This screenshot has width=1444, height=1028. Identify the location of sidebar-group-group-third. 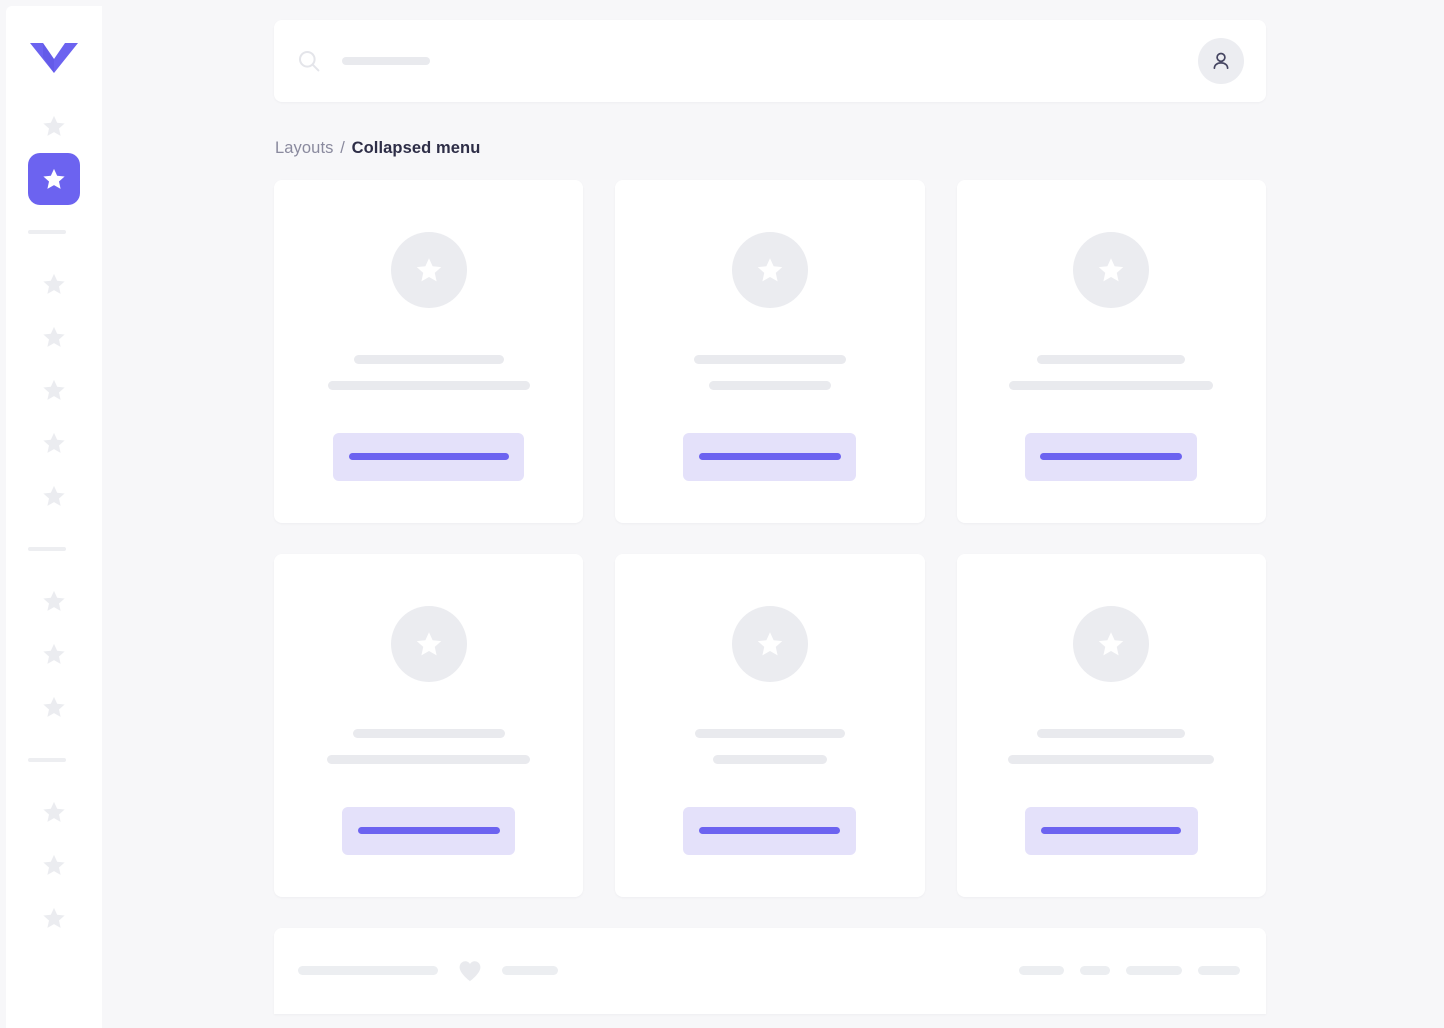
(54, 654).